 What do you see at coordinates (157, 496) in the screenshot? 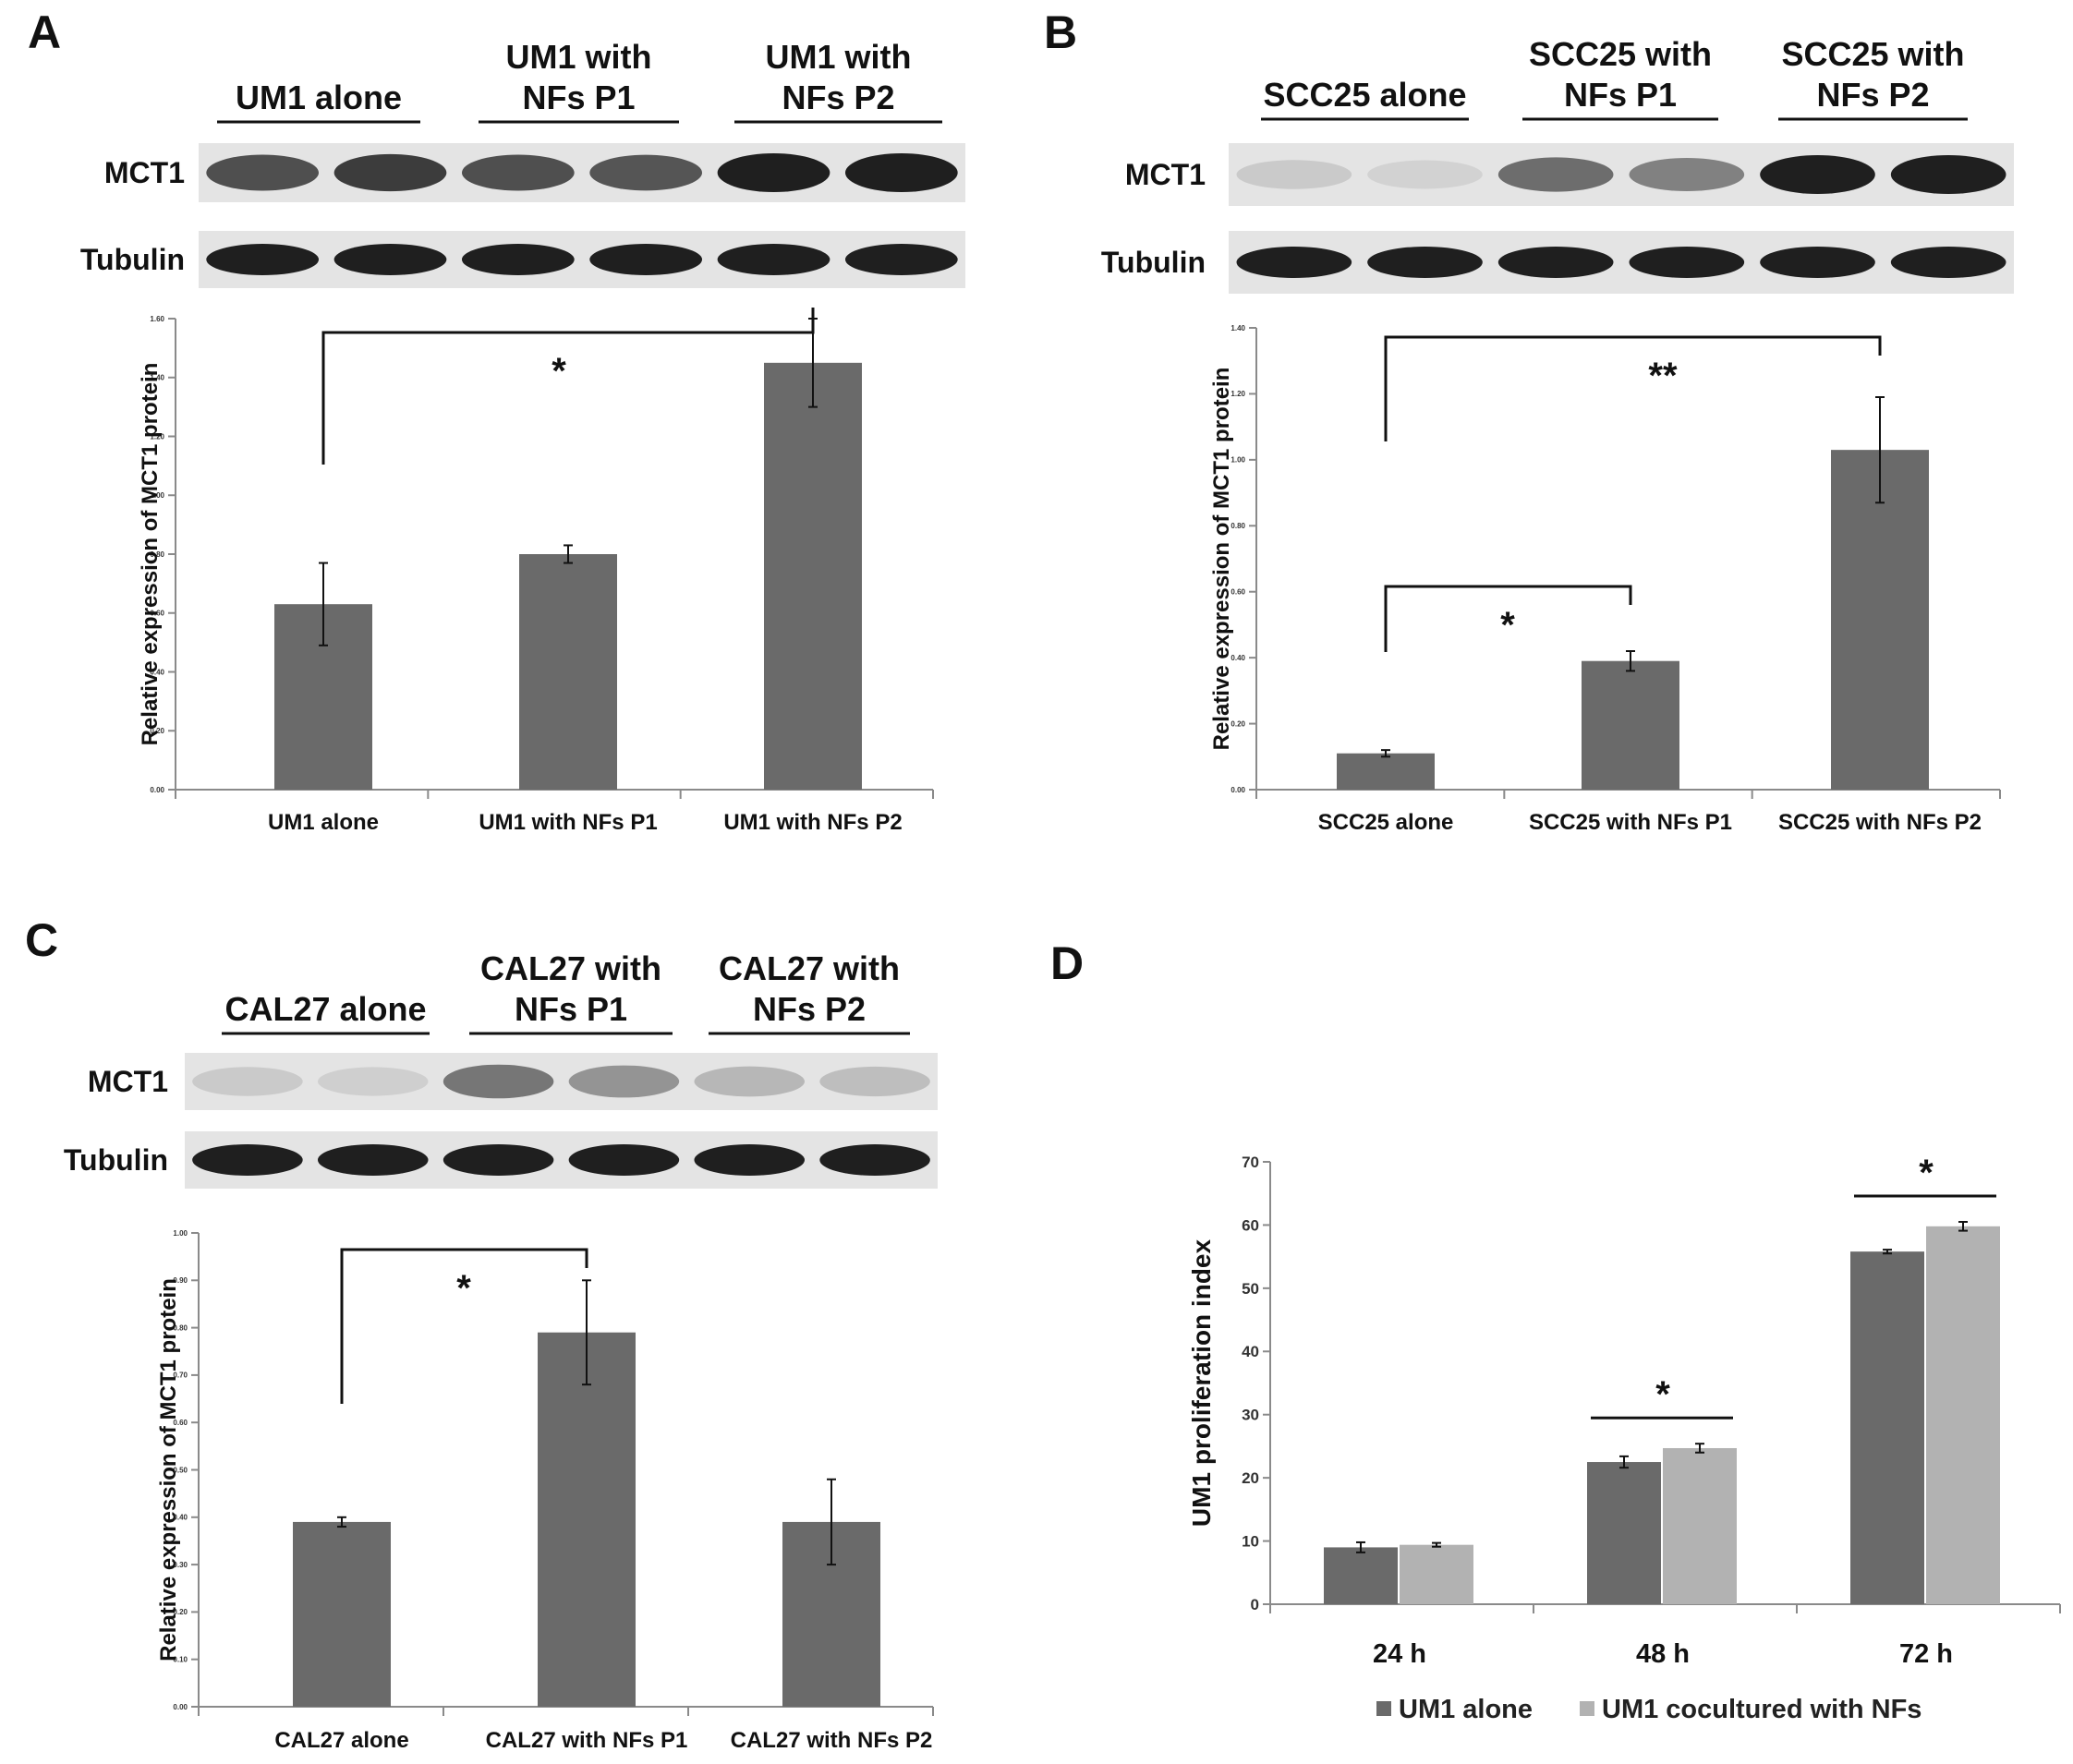
I see `y-tick-label: 1.00` at bounding box center [157, 496].